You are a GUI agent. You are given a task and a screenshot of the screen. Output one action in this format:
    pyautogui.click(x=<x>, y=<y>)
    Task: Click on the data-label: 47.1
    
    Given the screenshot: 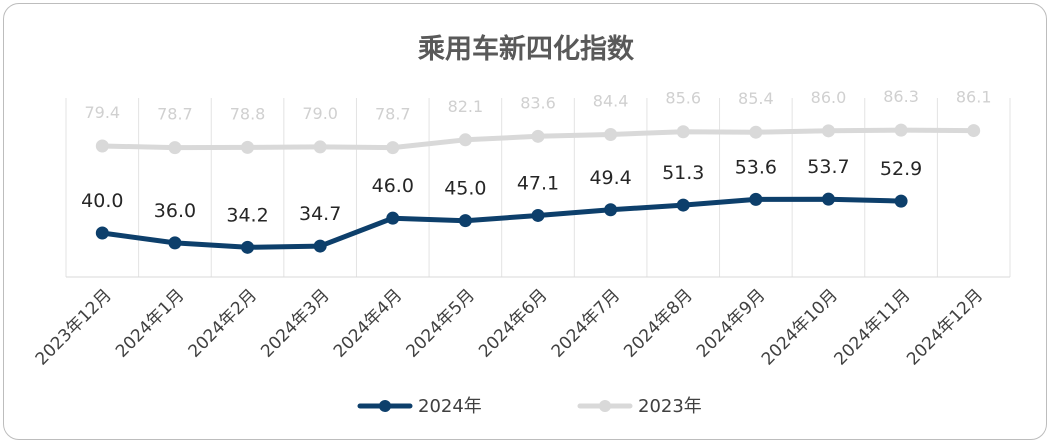 What is the action you would take?
    pyautogui.click(x=538, y=183)
    